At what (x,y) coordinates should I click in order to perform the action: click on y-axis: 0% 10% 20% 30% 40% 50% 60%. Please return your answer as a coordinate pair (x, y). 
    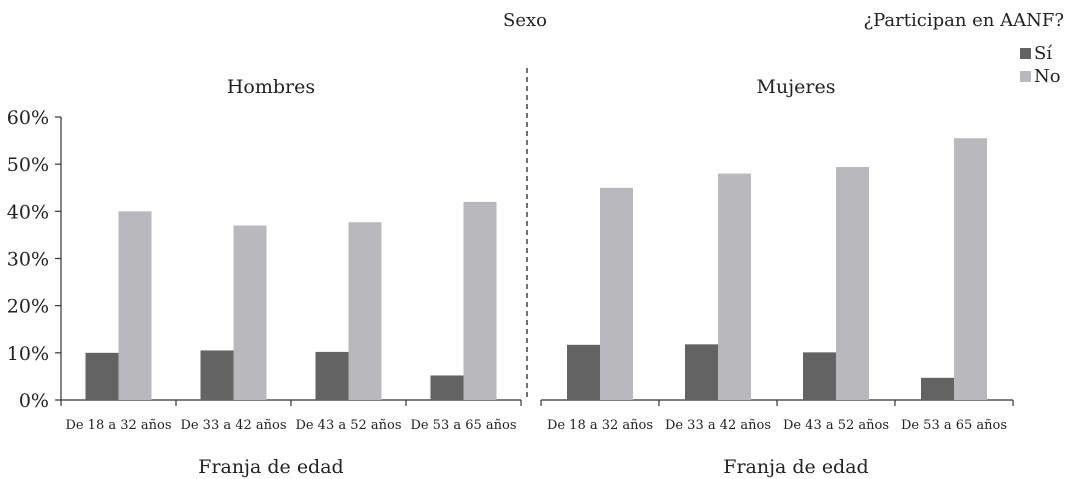
    Looking at the image, I should click on (34, 259).